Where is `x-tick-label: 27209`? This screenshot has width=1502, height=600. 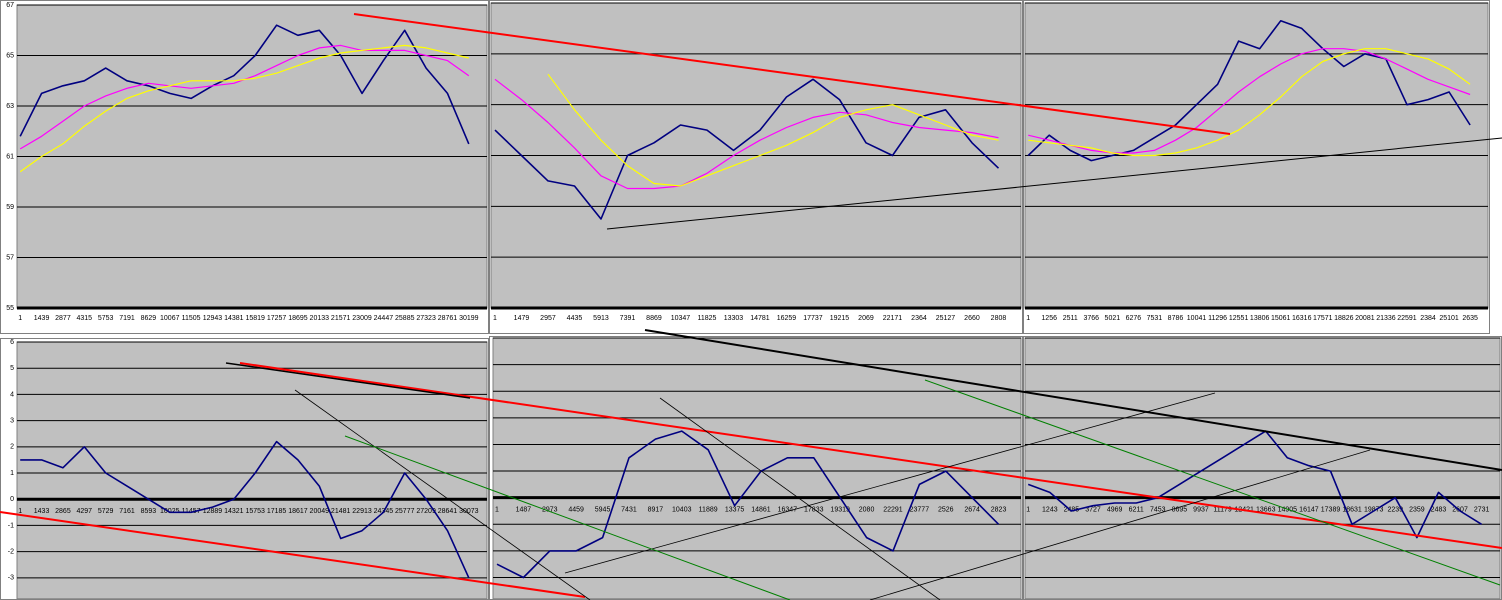
x-tick-label: 27209 is located at coordinates (426, 511).